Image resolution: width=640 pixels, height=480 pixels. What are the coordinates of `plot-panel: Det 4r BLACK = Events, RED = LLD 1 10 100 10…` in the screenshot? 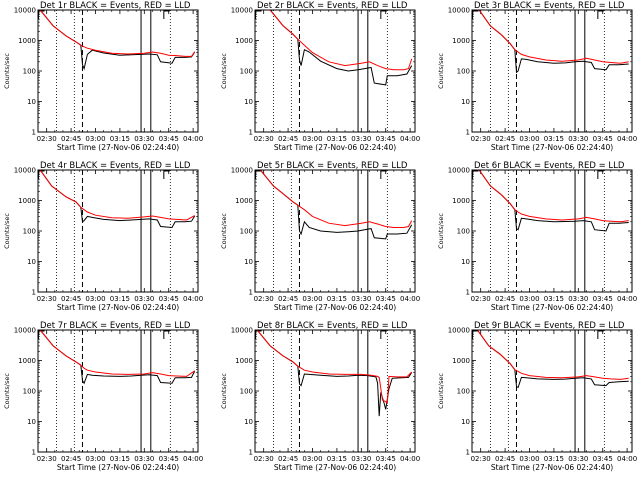 It's located at (103, 236).